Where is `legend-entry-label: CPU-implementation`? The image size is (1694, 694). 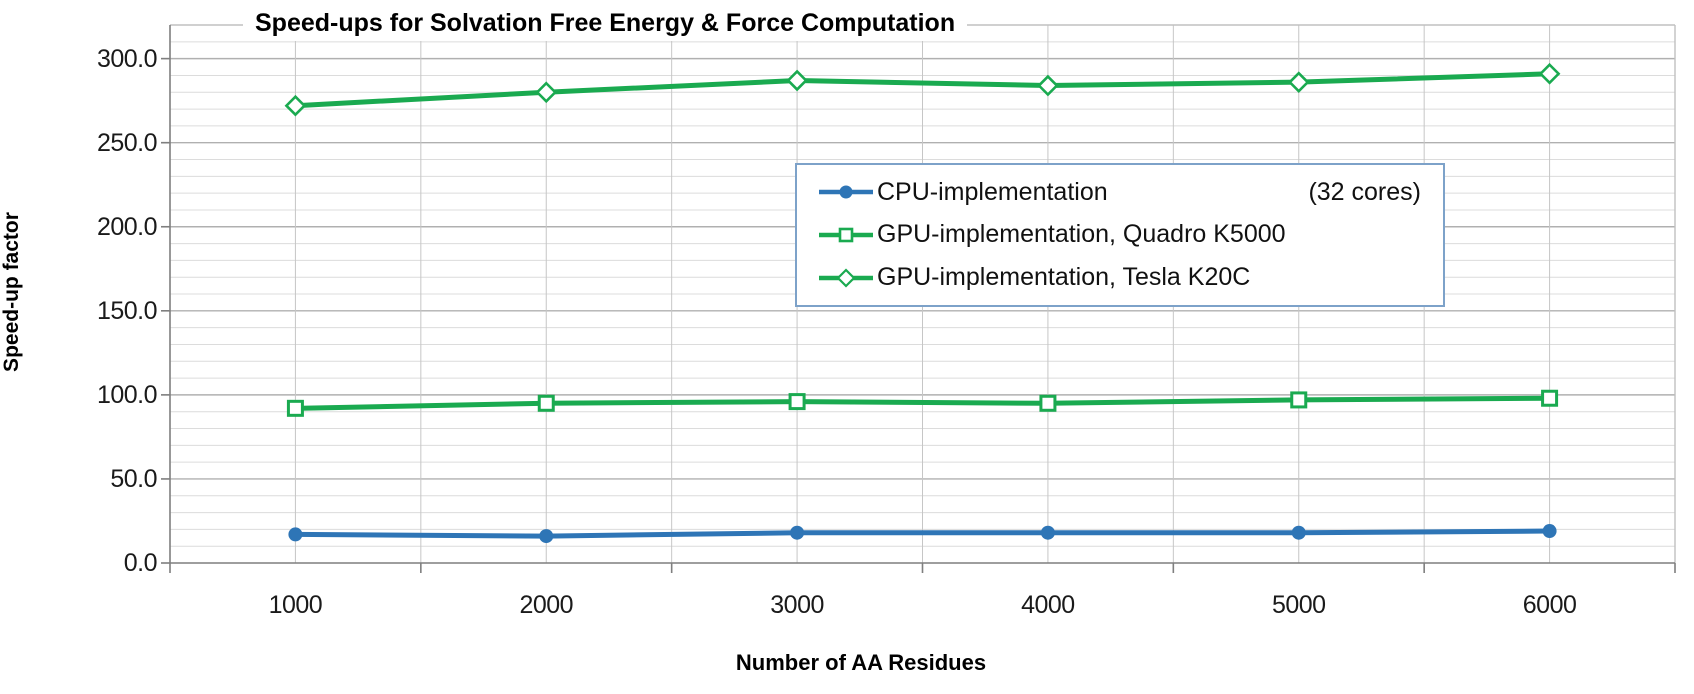 legend-entry-label: CPU-implementation is located at coordinates (992, 191).